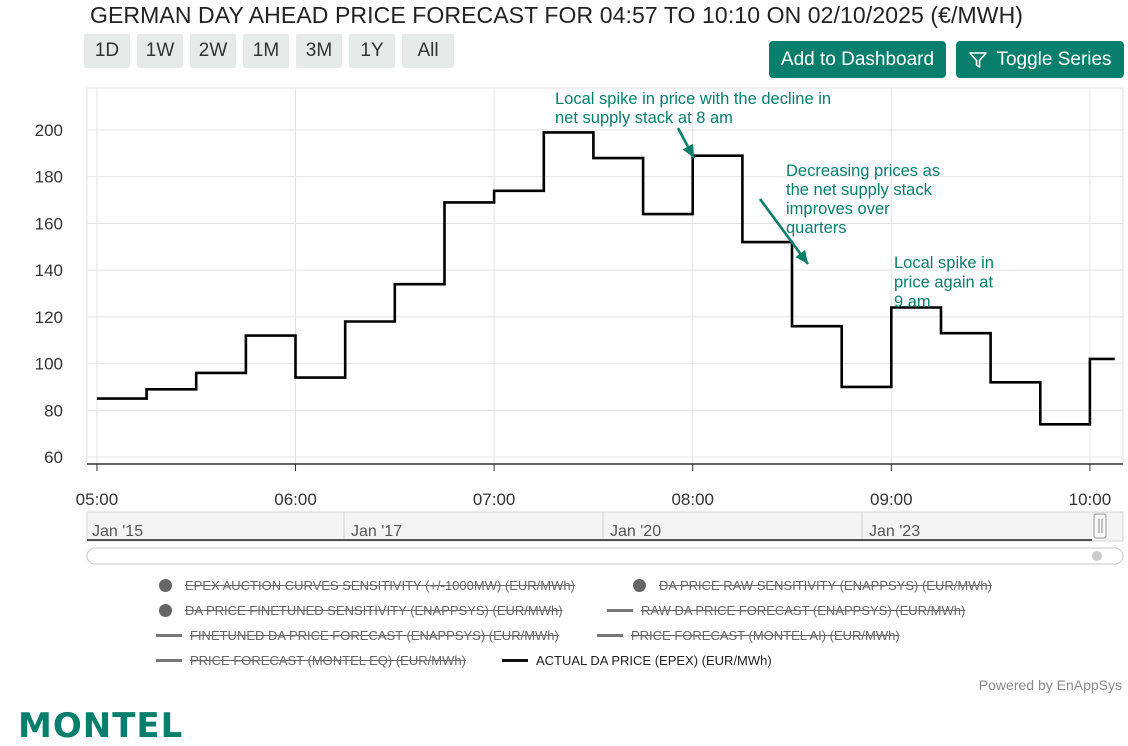 The height and width of the screenshot is (746, 1128). Describe the element at coordinates (49, 294) in the screenshot. I see `y-axis: 60 80 100 120 140 160 180 200` at that location.